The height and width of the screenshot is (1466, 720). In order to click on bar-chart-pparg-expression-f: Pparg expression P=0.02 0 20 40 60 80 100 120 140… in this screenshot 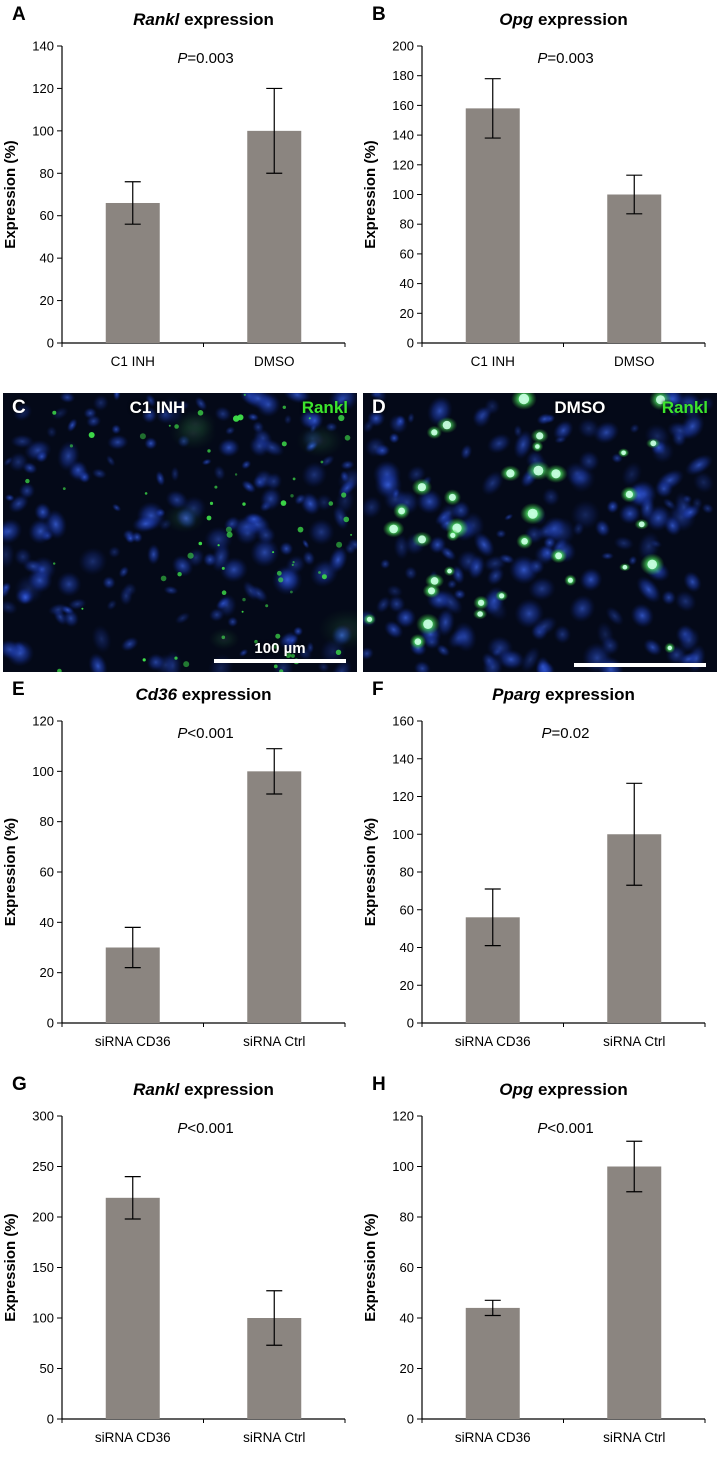, I will do `click(534, 867)`.